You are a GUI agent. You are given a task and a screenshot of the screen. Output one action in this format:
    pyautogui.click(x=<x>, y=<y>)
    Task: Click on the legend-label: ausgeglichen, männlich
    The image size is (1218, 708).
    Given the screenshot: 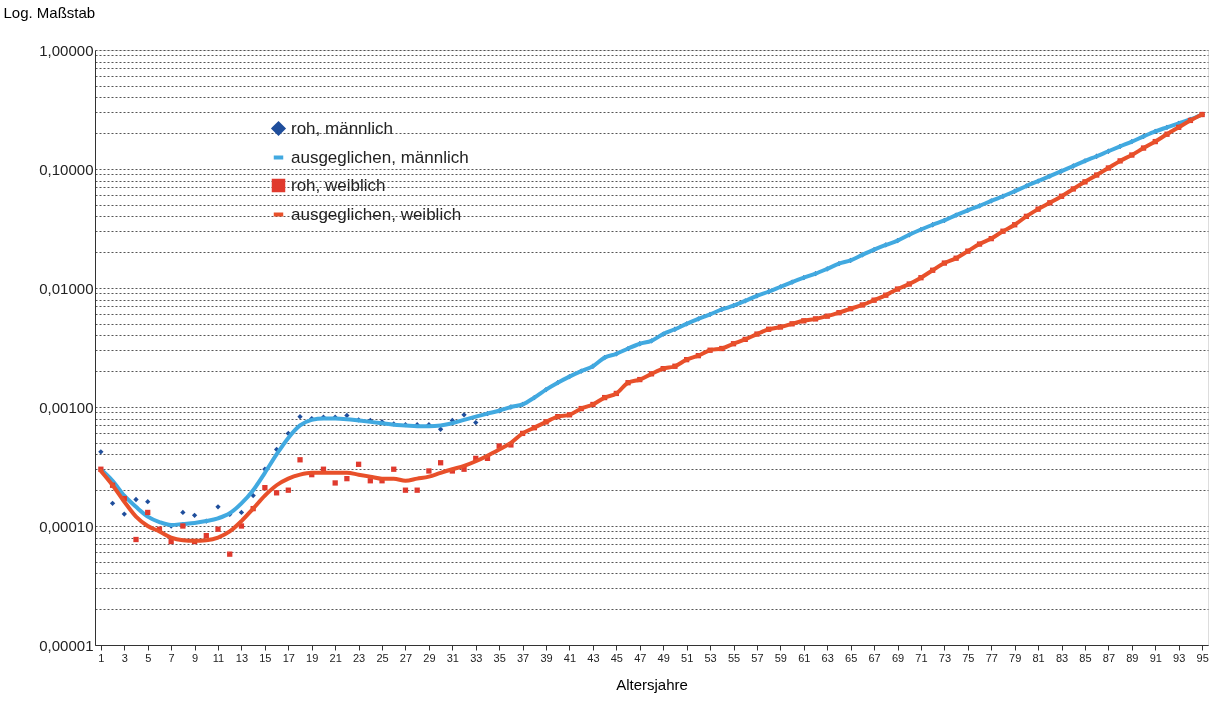 What is the action you would take?
    pyautogui.click(x=380, y=157)
    